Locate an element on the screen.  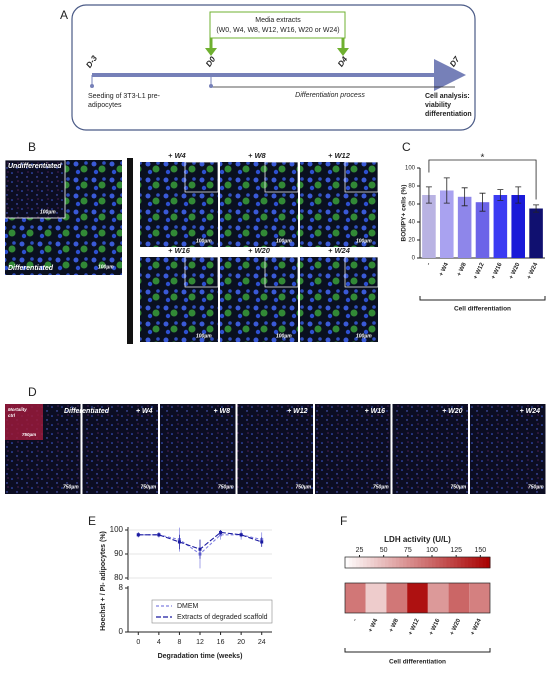
colorbar-tick-label: 150 is located at coordinates (480, 550).